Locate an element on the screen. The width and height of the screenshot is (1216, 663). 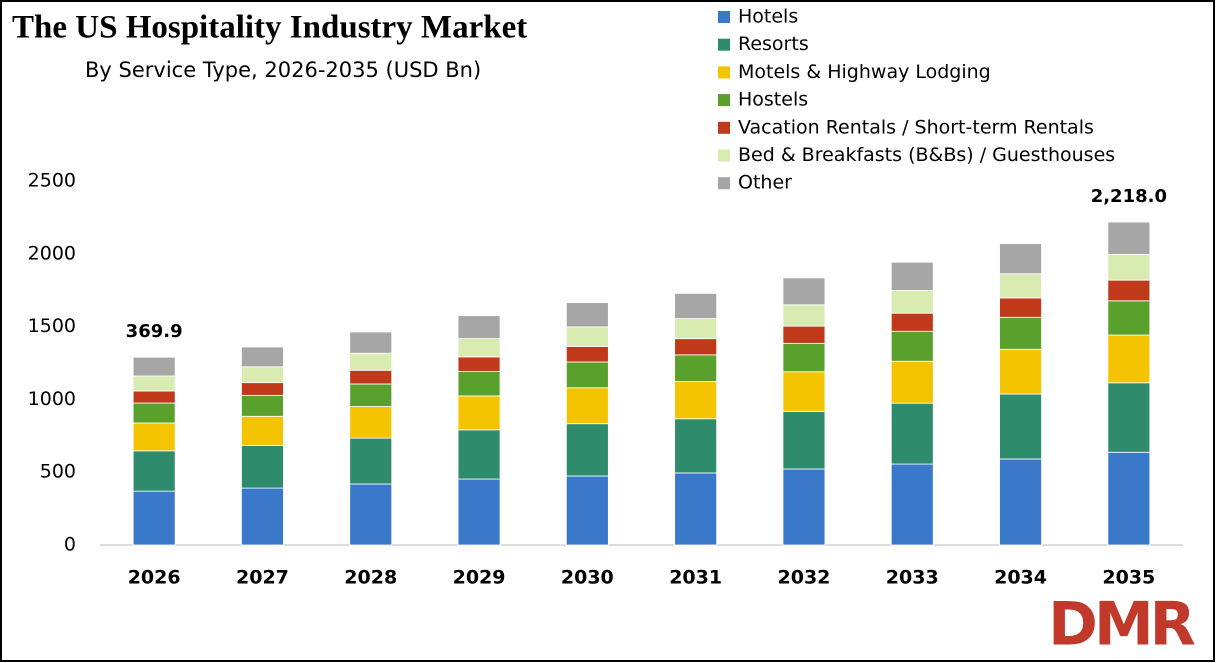
x-tick-label: 2030 is located at coordinates (587, 578).